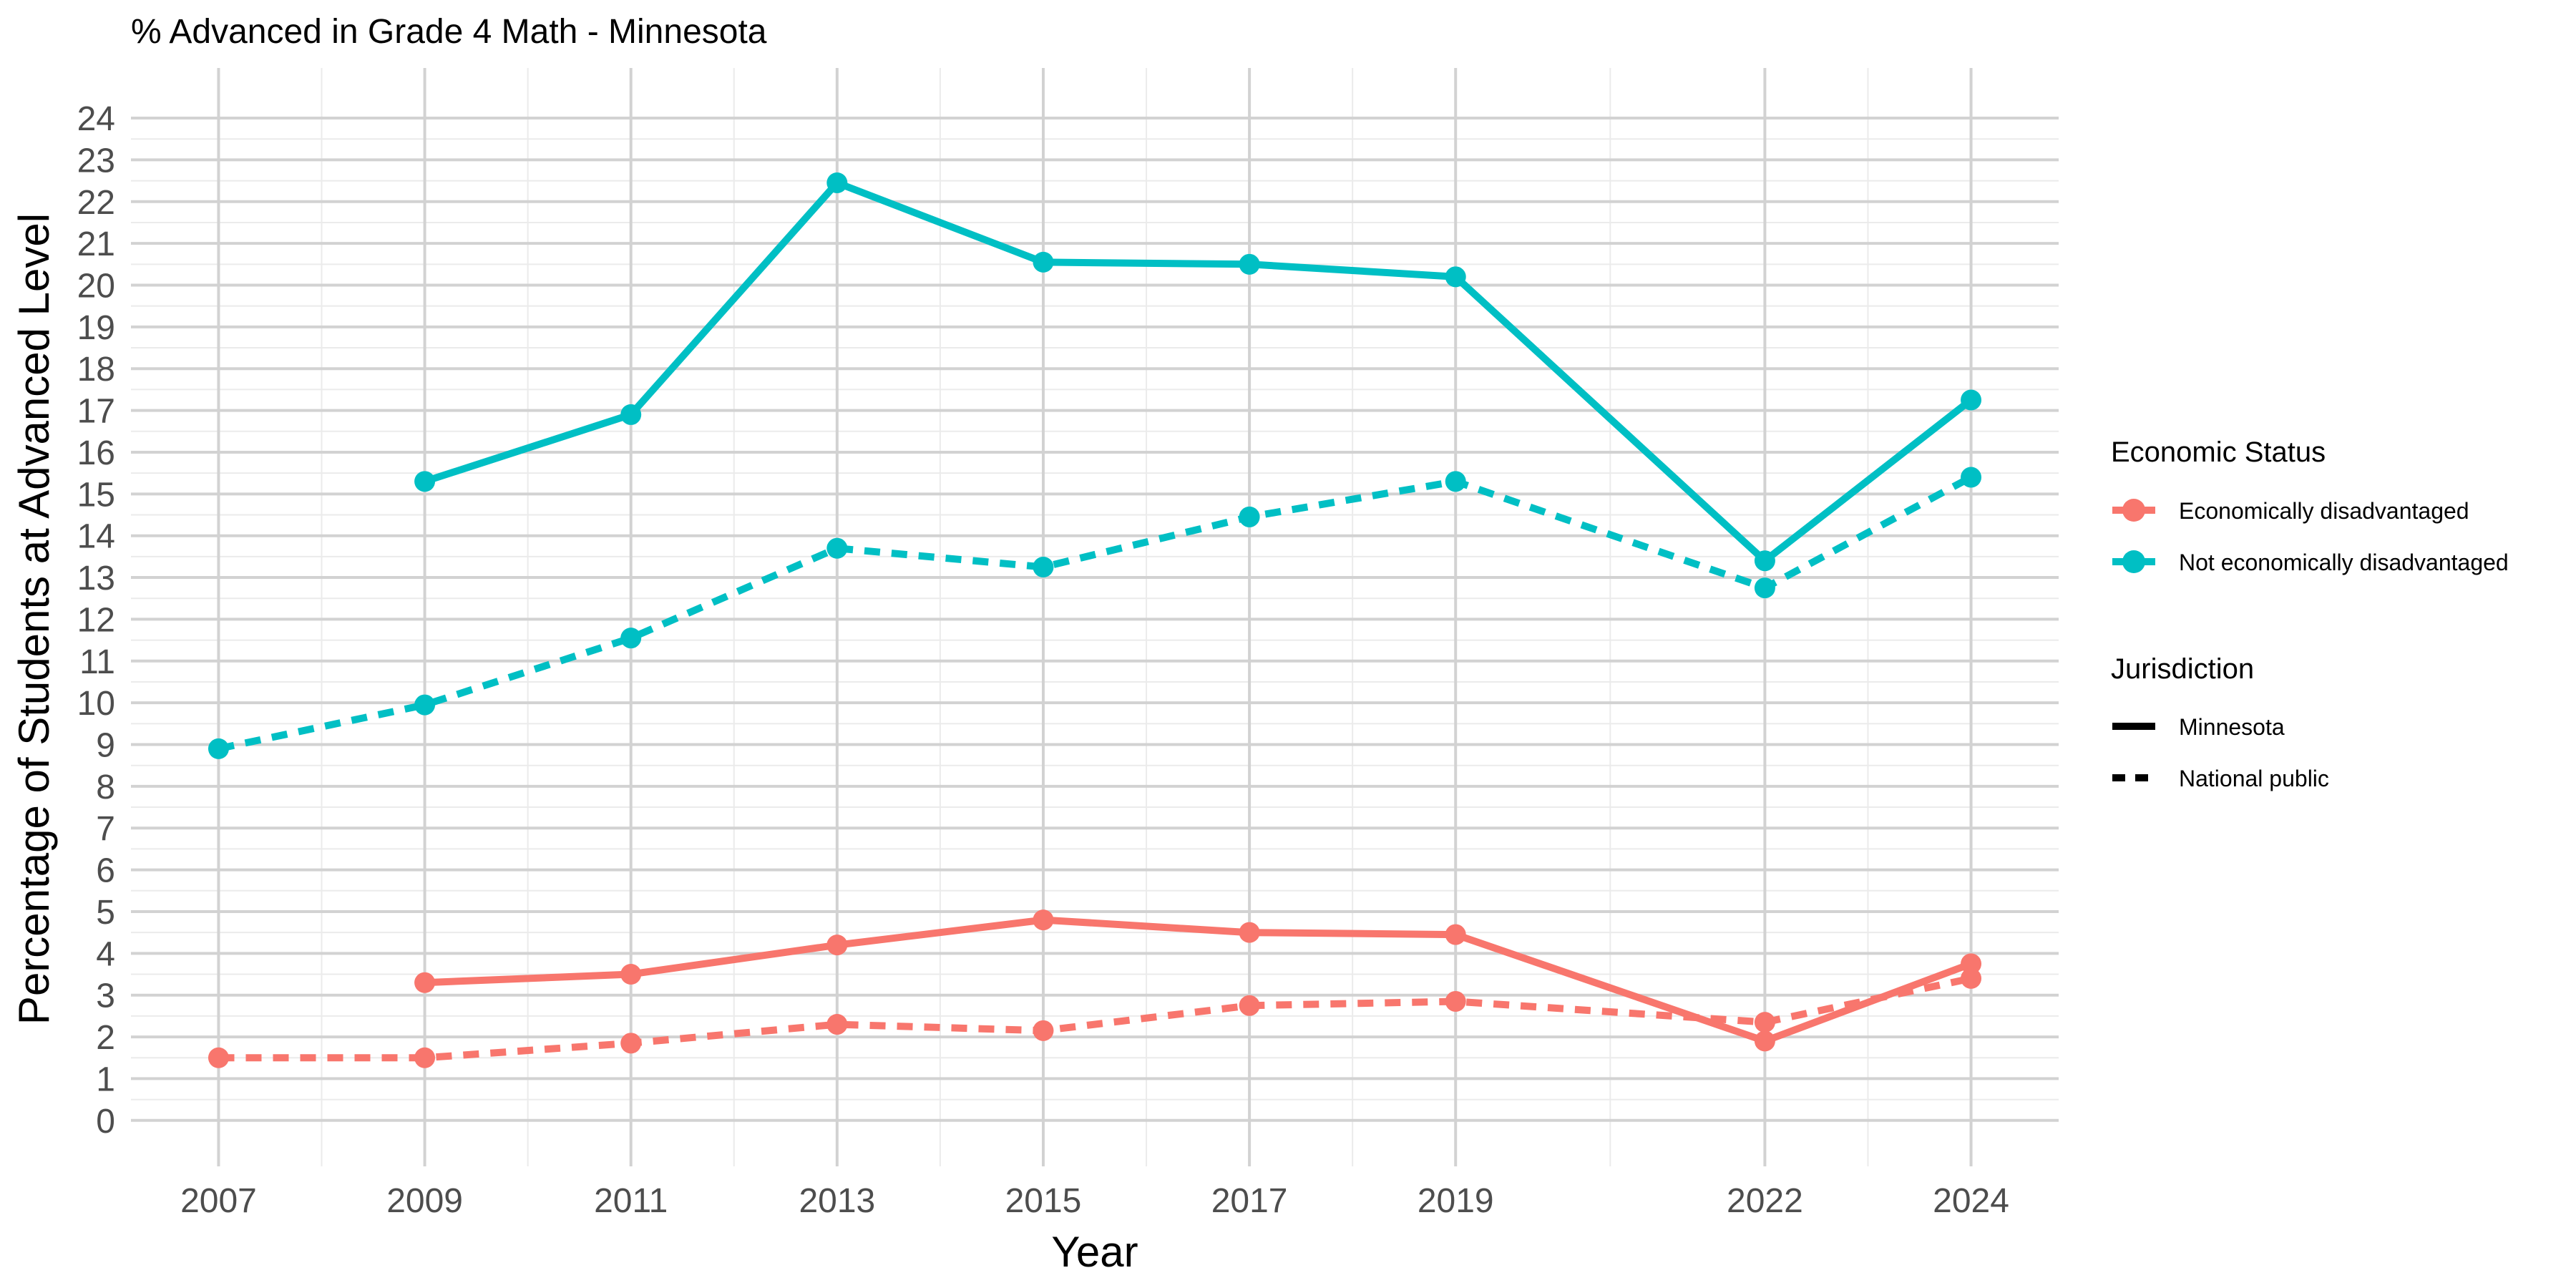 The width and height of the screenshot is (2576, 1288). Describe the element at coordinates (105, 1122) in the screenshot. I see `y-tick-label: 0` at that location.